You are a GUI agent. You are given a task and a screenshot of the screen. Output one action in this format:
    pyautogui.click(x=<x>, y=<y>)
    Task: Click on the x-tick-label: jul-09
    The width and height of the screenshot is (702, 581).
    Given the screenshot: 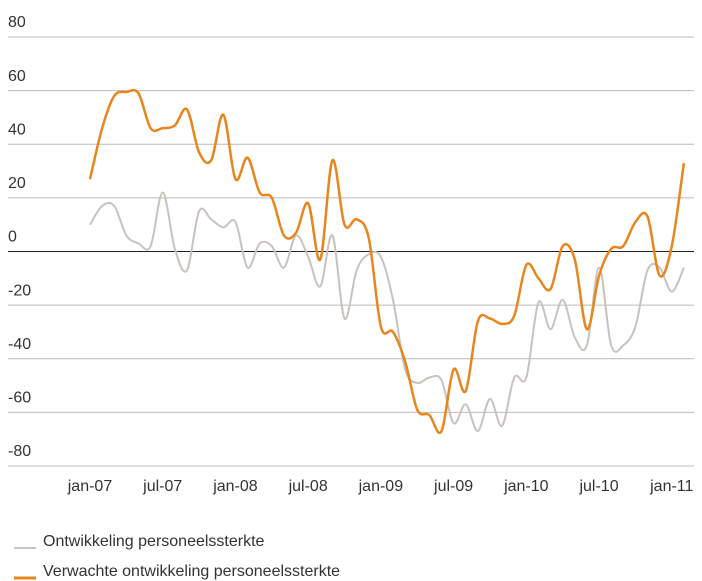 What is the action you would take?
    pyautogui.click(x=453, y=486)
    